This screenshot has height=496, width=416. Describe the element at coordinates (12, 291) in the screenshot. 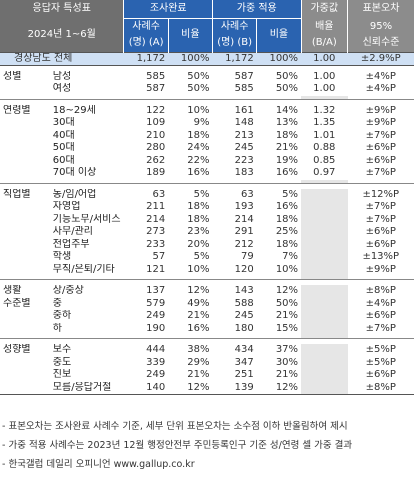

I see `group-name: 생활` at that location.